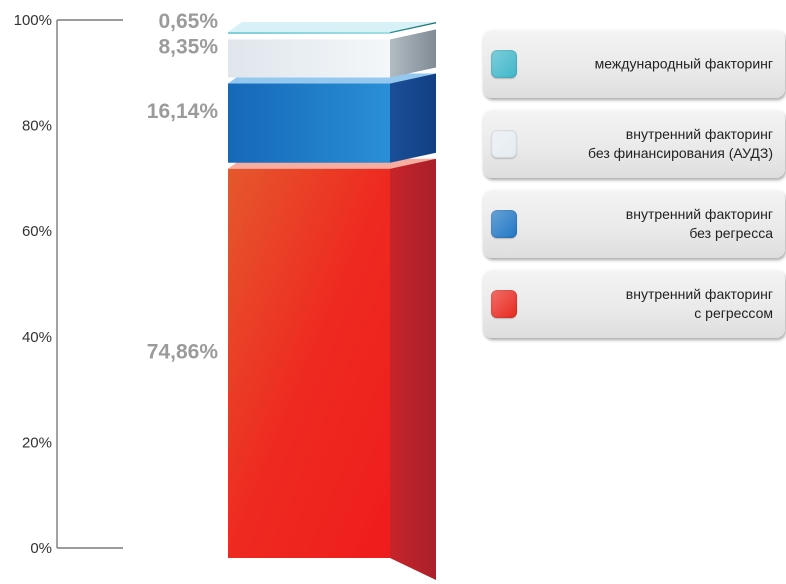  Describe the element at coordinates (37, 231) in the screenshot. I see `y-tick-label: 60%` at that location.